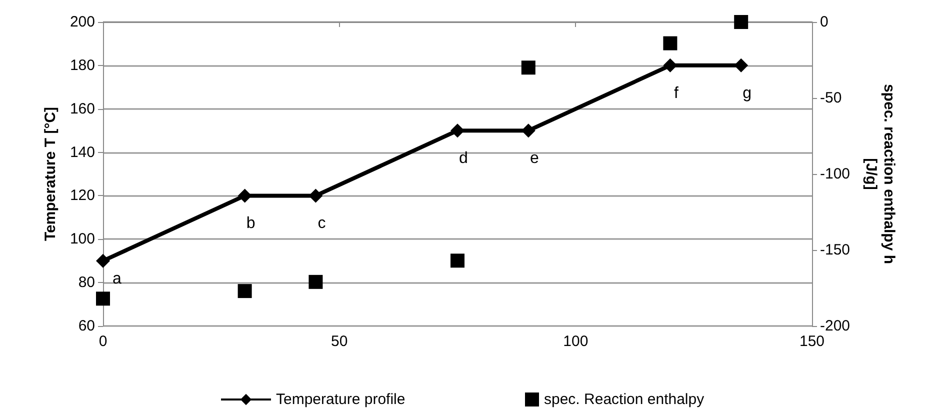  What do you see at coordinates (676, 93) in the screenshot?
I see `annotation: f` at bounding box center [676, 93].